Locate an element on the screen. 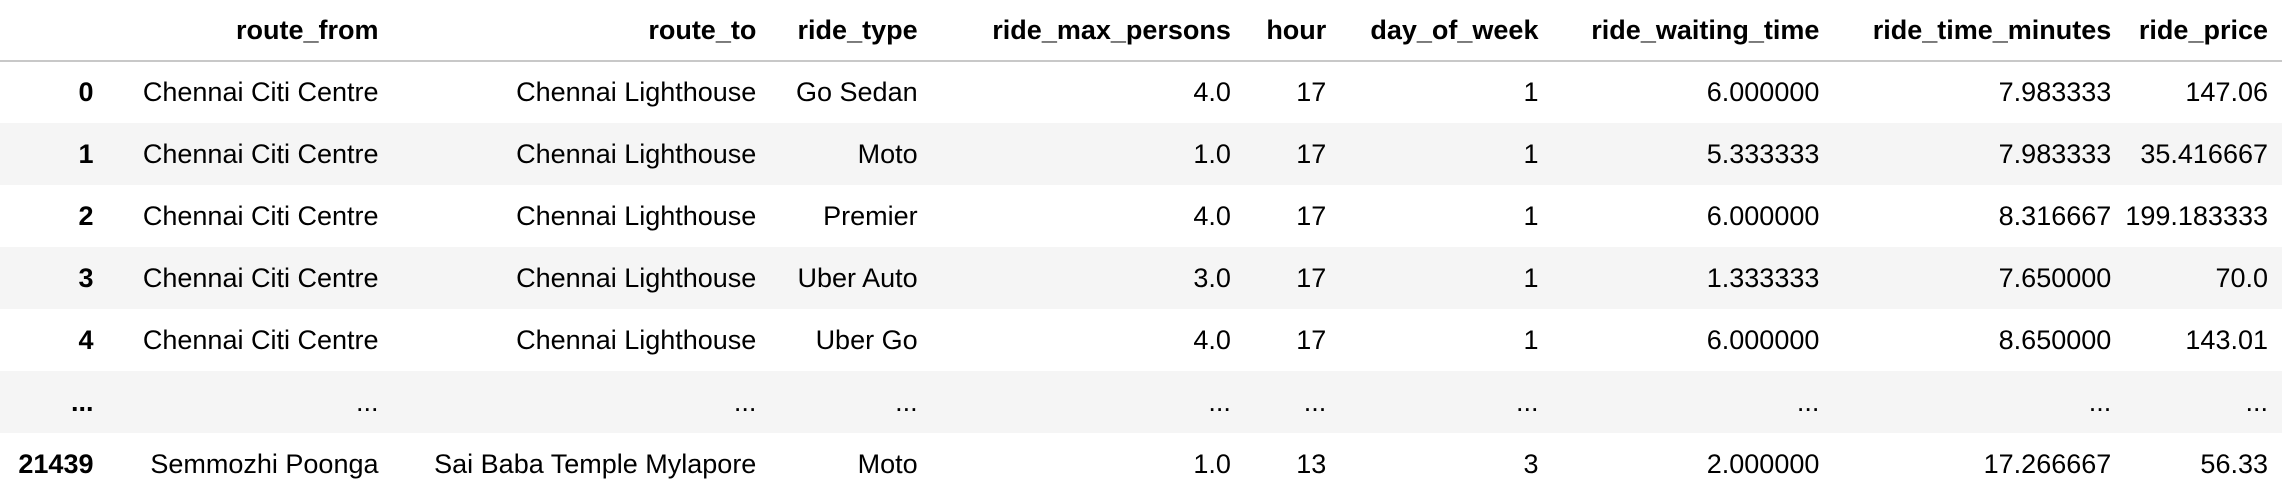 This screenshot has height=486, width=2282. row-index: 3 is located at coordinates (86, 277).